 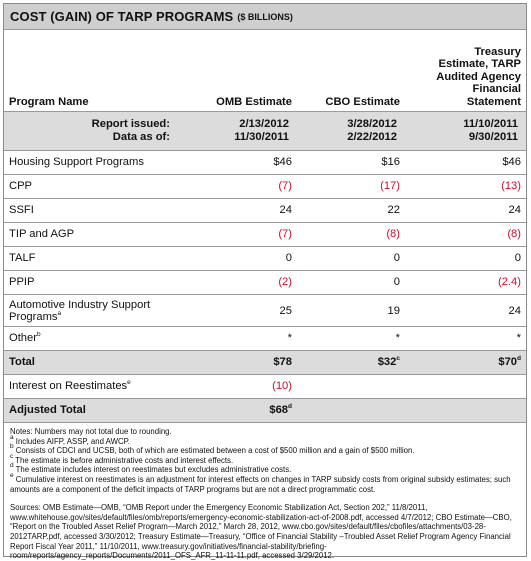 What do you see at coordinates (122, 16) in the screenshot?
I see `table-title: COST (GAIN) OF TARP PROGRAMS` at bounding box center [122, 16].